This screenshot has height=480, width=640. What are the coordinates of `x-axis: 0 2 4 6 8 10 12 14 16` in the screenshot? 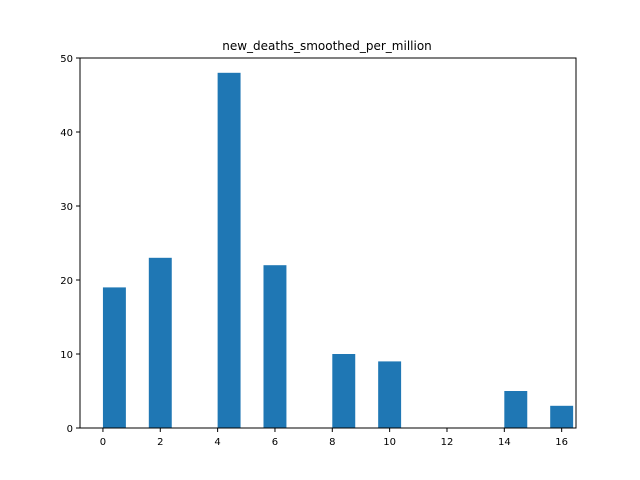 It's located at (334, 438).